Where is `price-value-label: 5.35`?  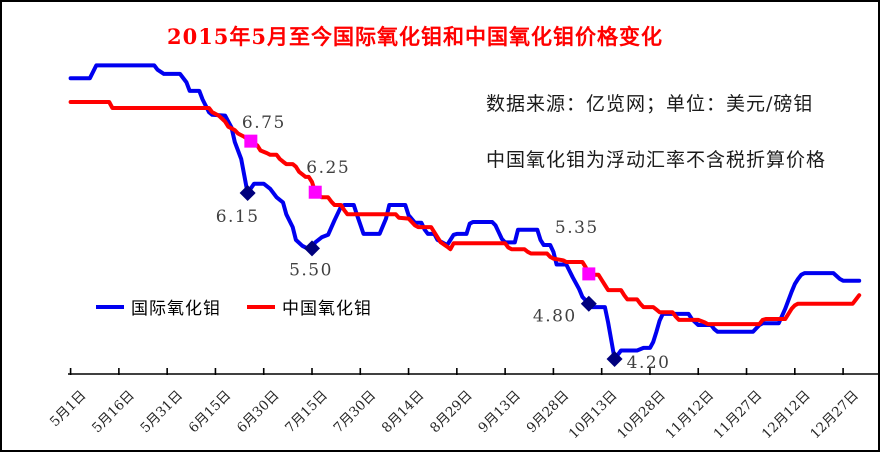 price-value-label: 5.35 is located at coordinates (577, 228).